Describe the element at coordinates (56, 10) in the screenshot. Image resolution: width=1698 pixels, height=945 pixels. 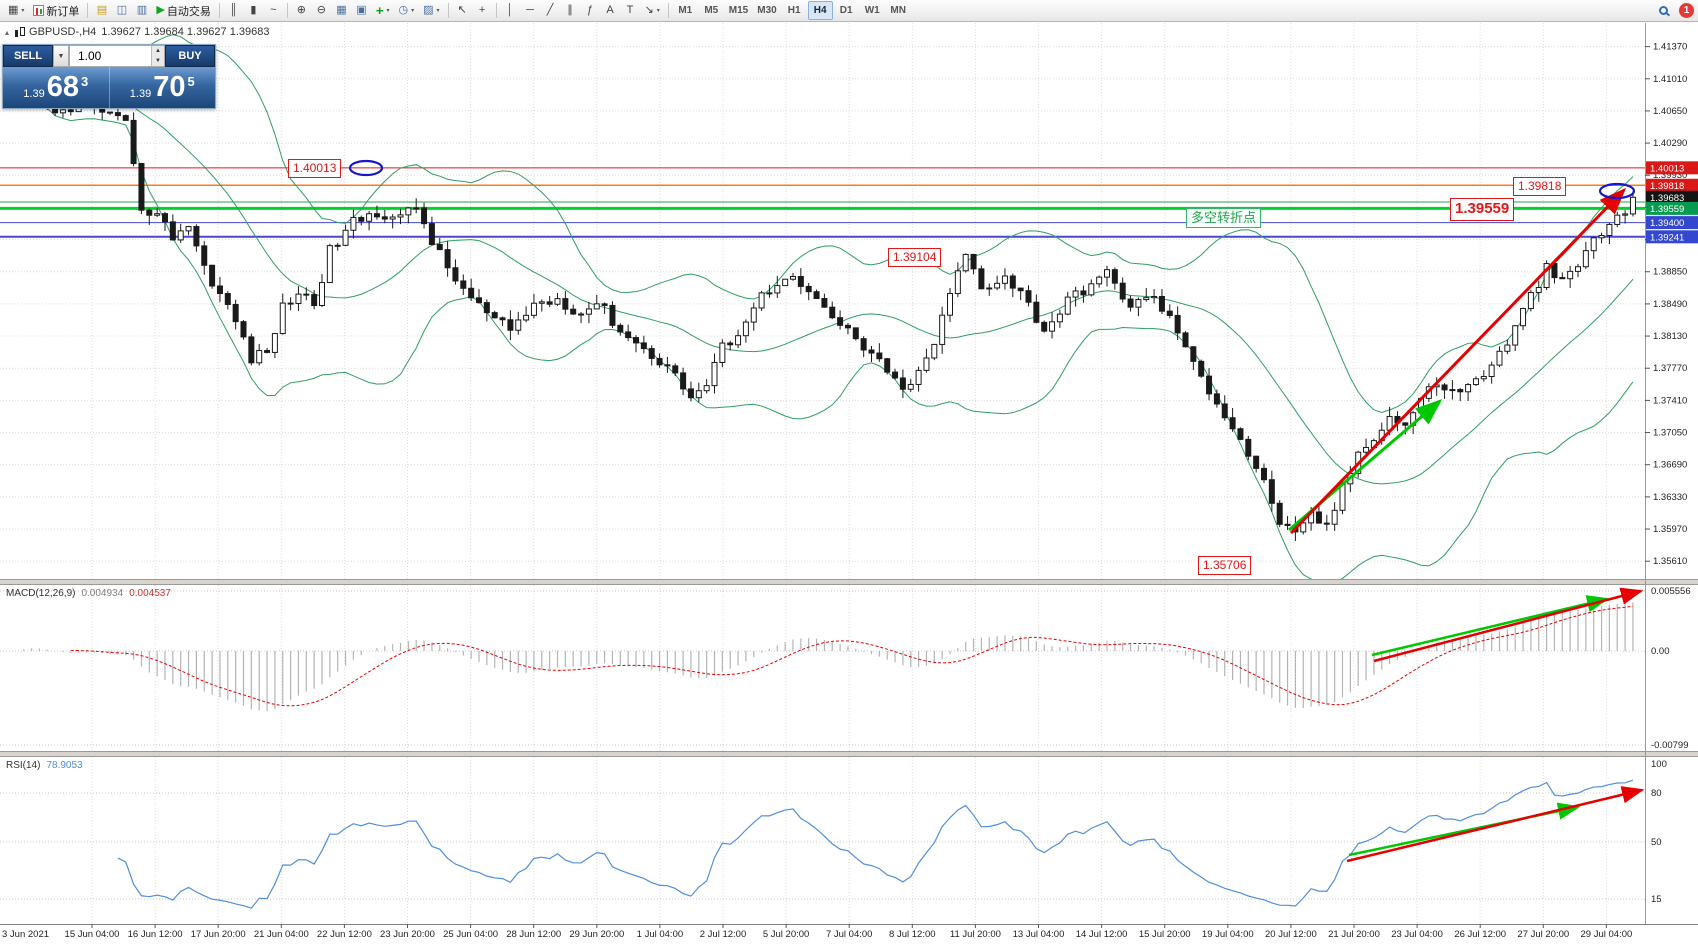
I see `new-order-button: 新订单` at that location.